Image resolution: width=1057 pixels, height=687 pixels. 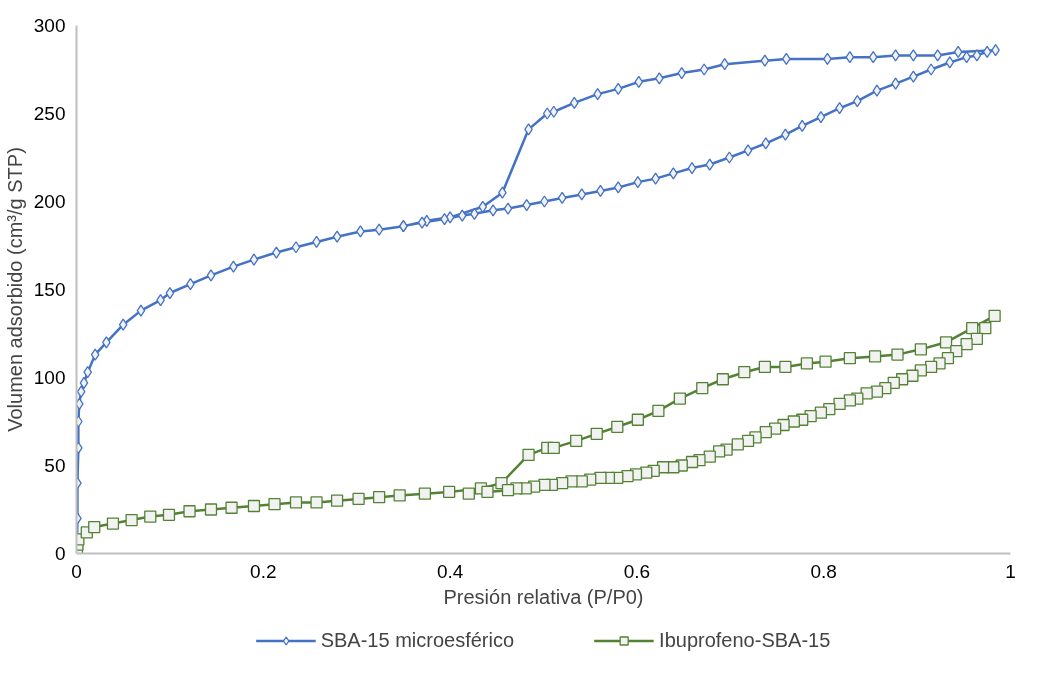 I want to click on x-tick-label: 1, so click(x=1010, y=571).